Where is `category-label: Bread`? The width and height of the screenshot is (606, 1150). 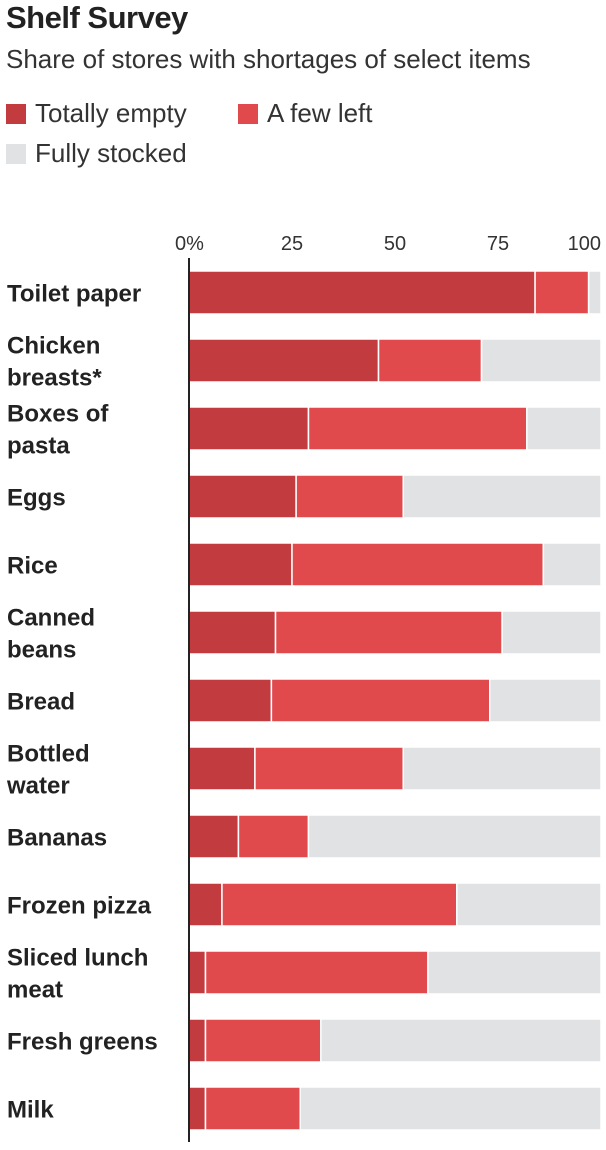
category-label: Bread is located at coordinates (41, 702).